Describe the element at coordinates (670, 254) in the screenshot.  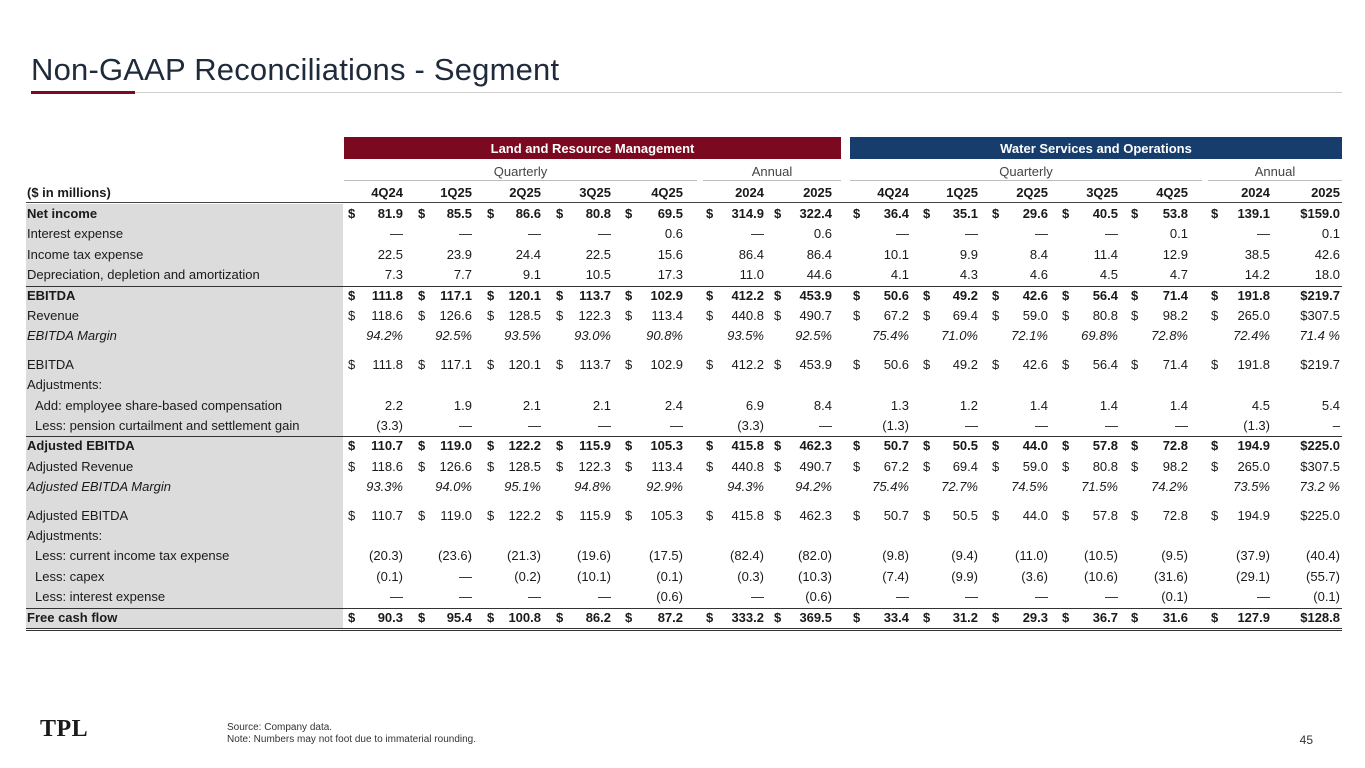
I see `table-cell: 15.6` at that location.